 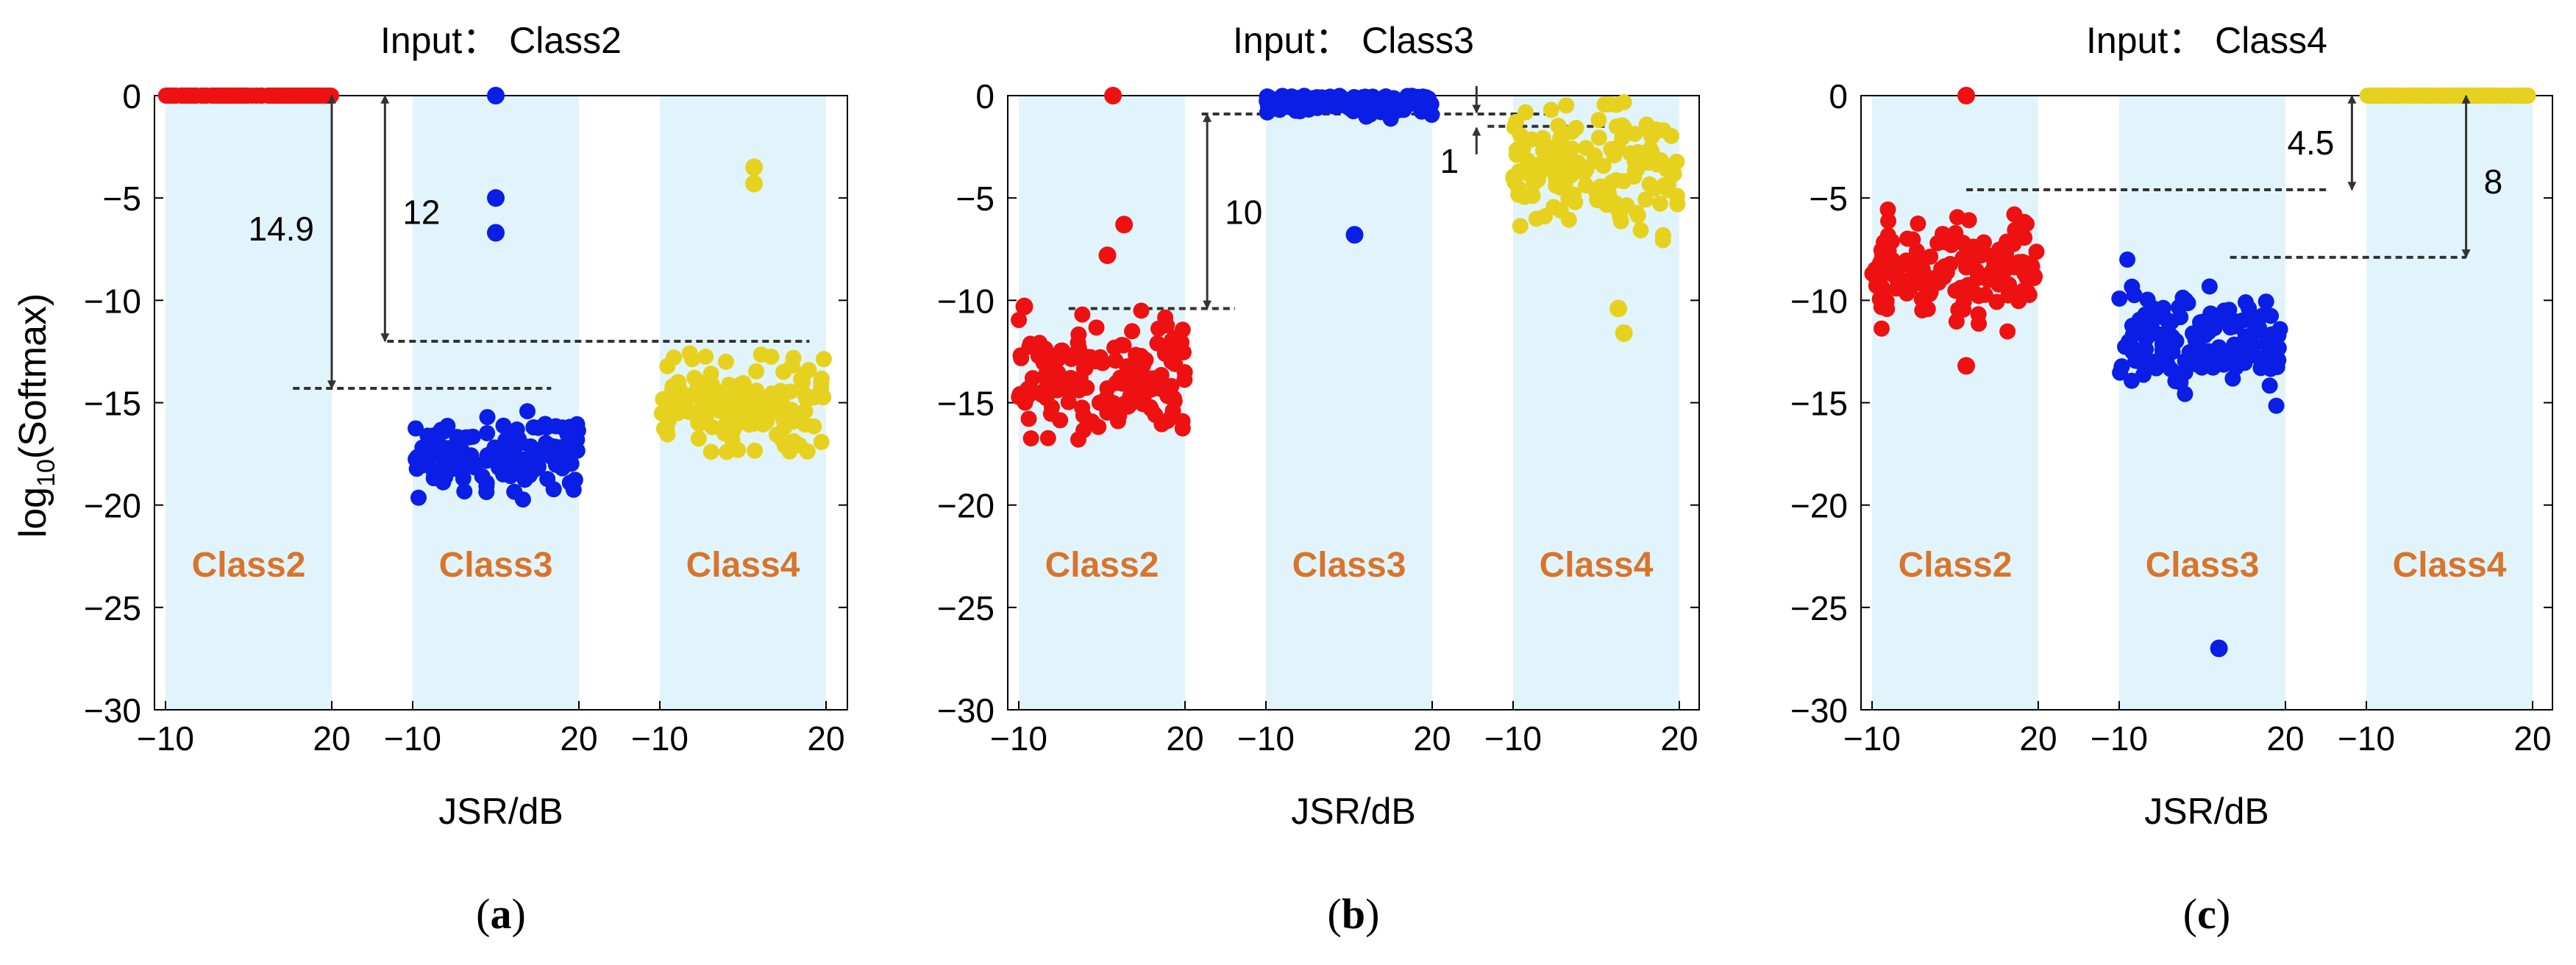 What do you see at coordinates (1819, 506) in the screenshot?
I see `y-tick-label: −20` at bounding box center [1819, 506].